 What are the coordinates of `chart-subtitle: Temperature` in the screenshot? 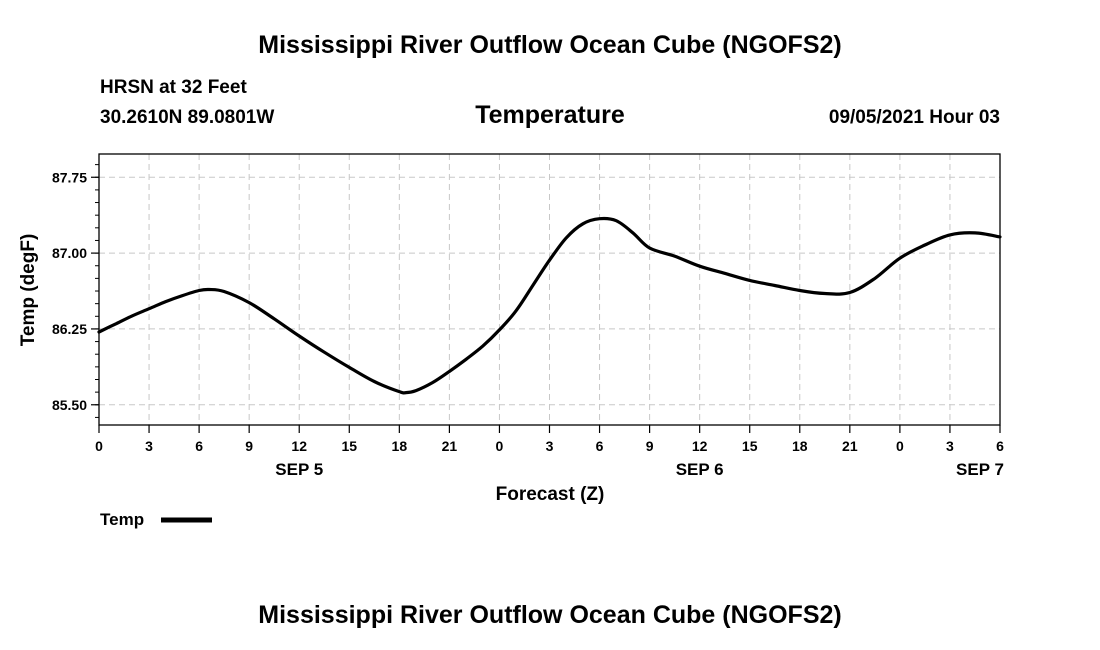 It's located at (550, 115).